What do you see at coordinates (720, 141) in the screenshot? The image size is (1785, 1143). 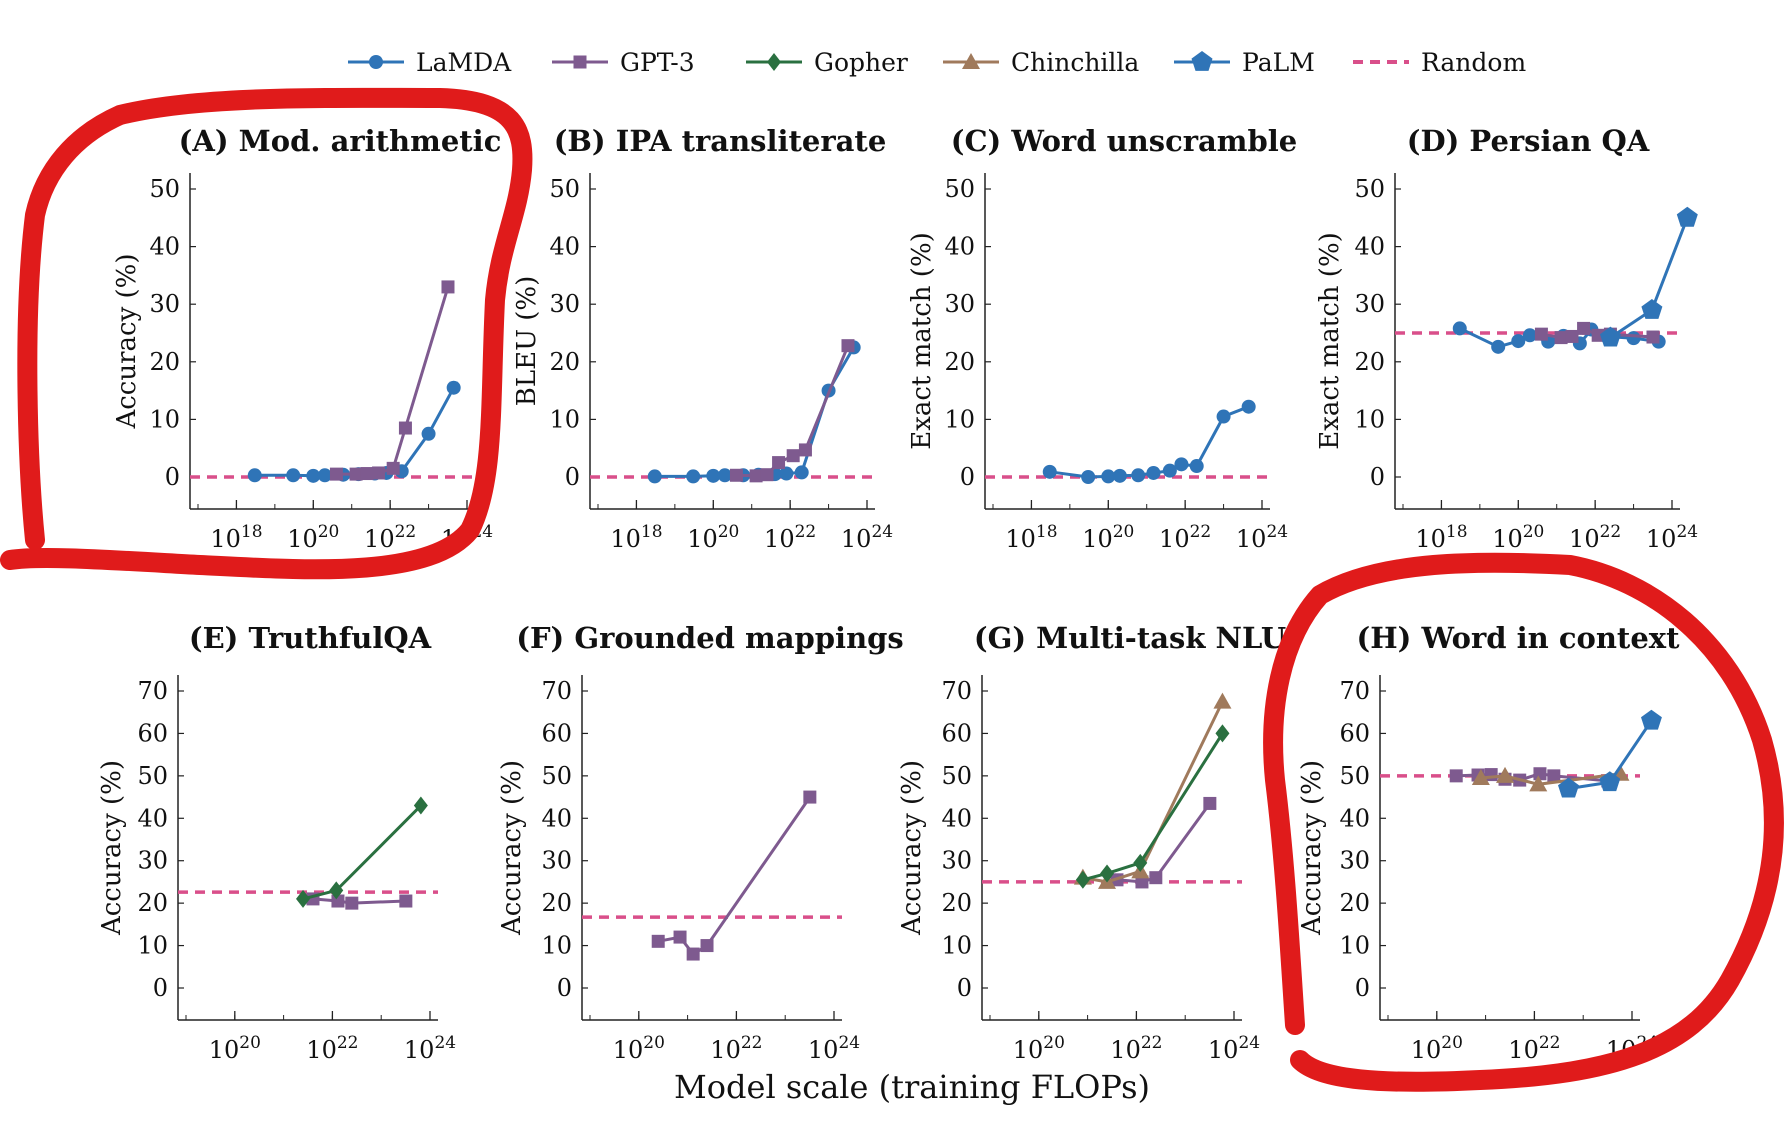 I see `panel-title: (B) IPA transliterate` at bounding box center [720, 141].